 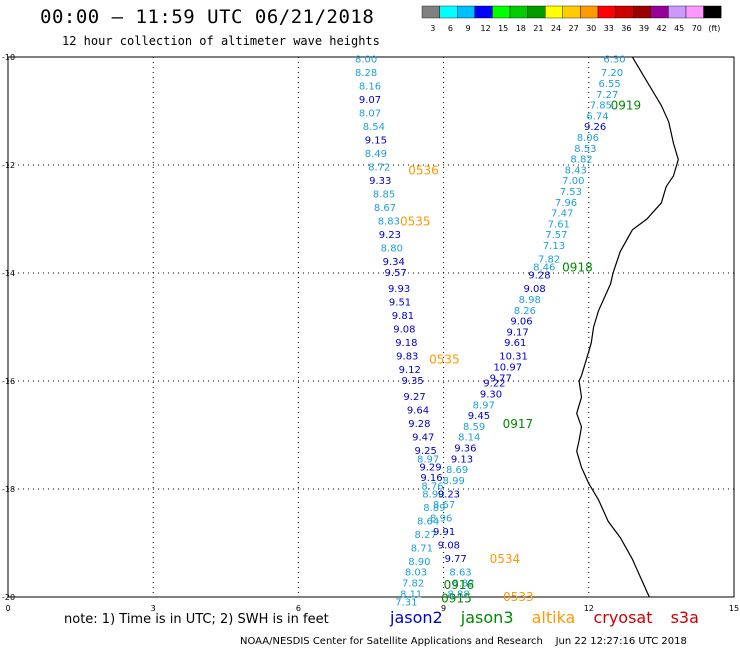 I want to click on wave-height-value: 8.72, so click(x=379, y=168).